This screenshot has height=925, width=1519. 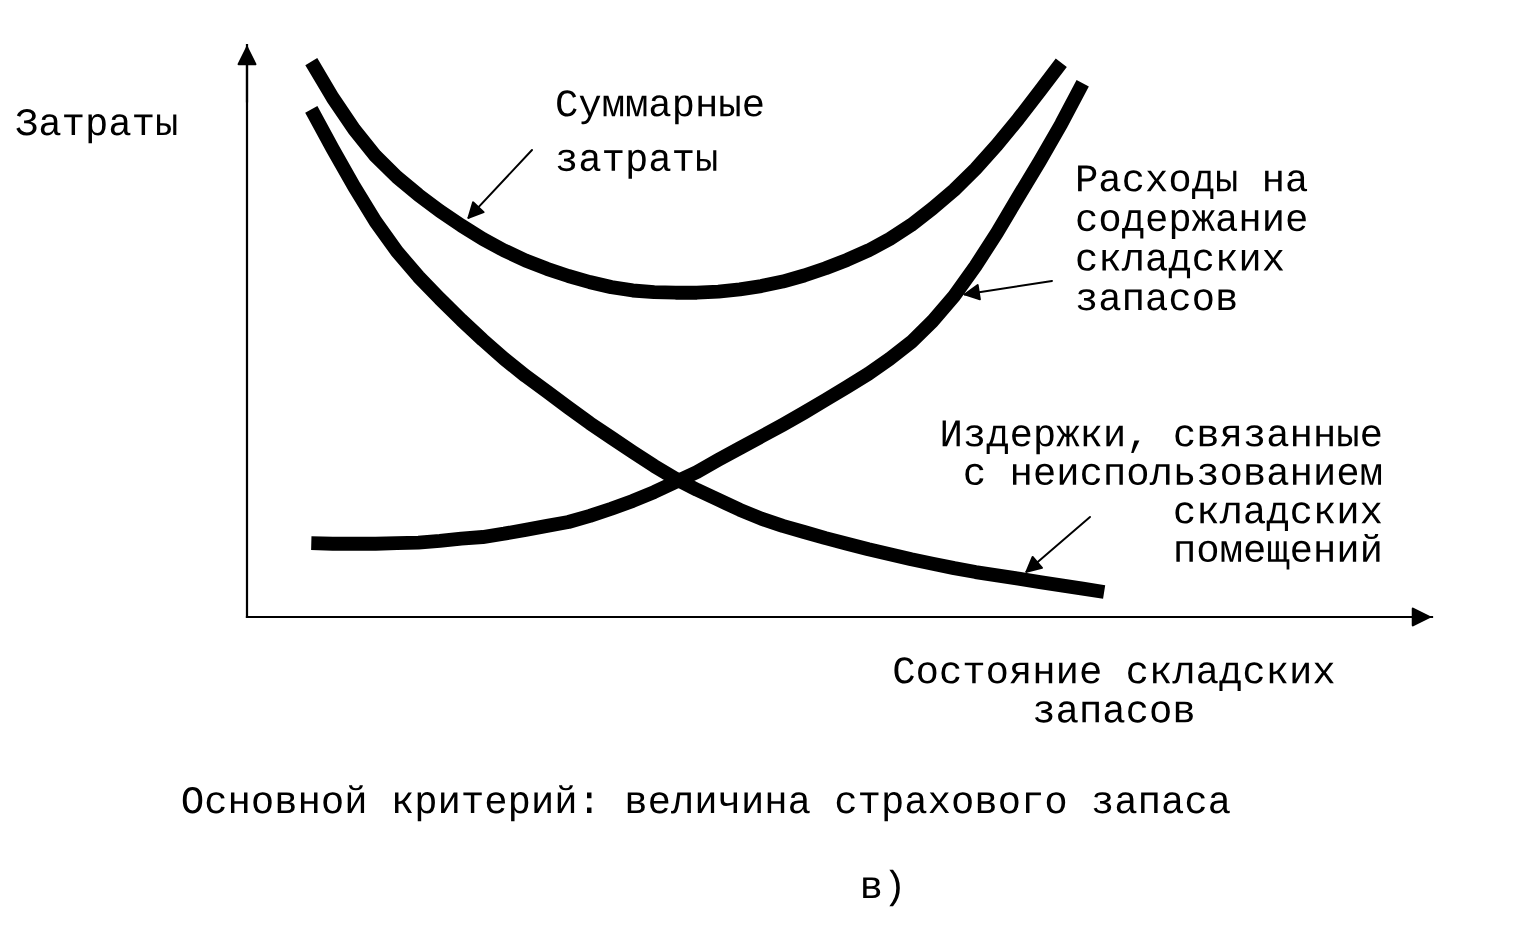 What do you see at coordinates (1162, 495) in the screenshot?
I see `series-label: Издержки, связанные с неиспользованием складских помещений` at bounding box center [1162, 495].